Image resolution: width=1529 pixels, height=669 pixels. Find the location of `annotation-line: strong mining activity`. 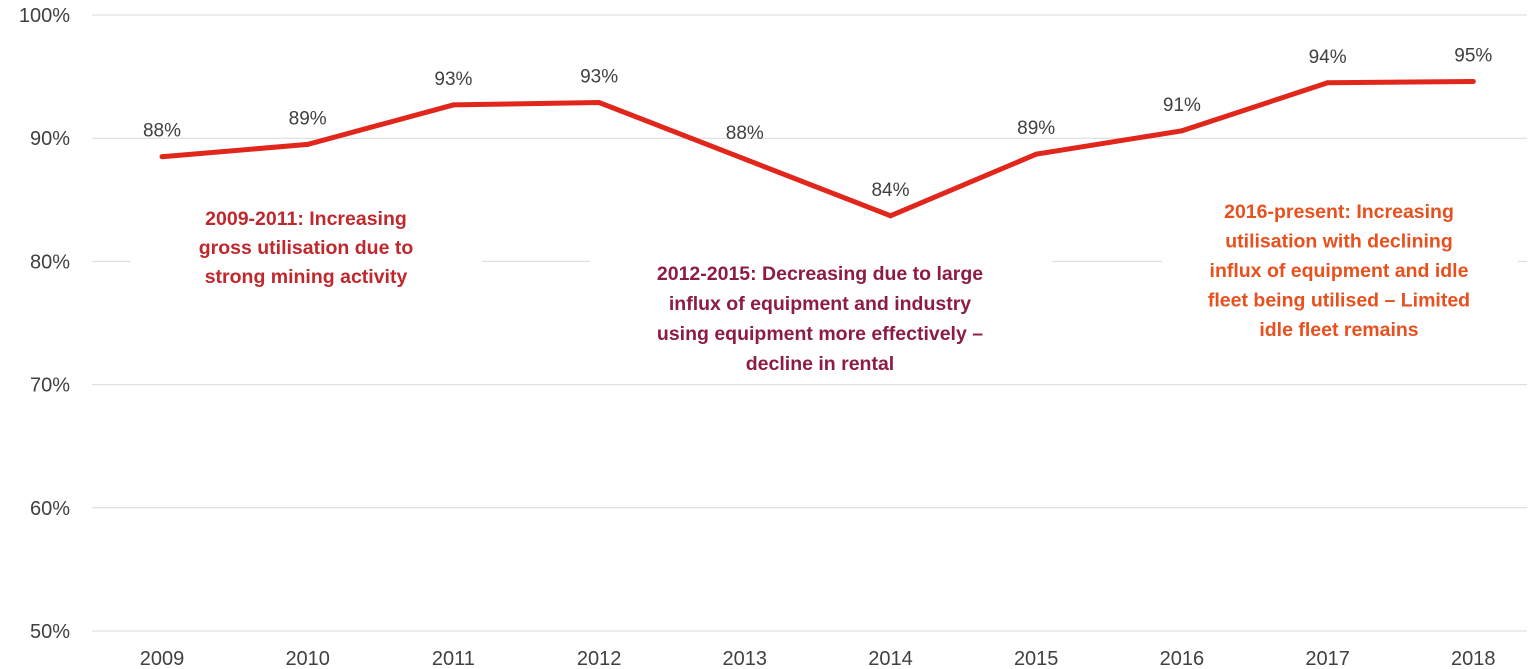

annotation-line: strong mining activity is located at coordinates (306, 277).